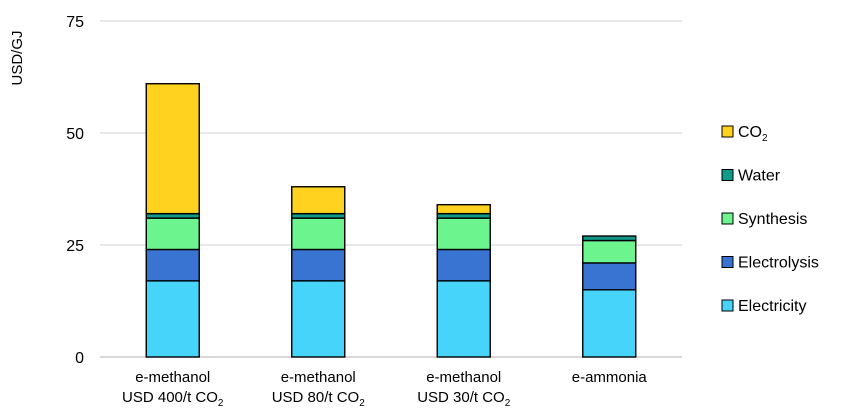 The image size is (843, 415). I want to click on bar-2-electrolysis, so click(318, 265).